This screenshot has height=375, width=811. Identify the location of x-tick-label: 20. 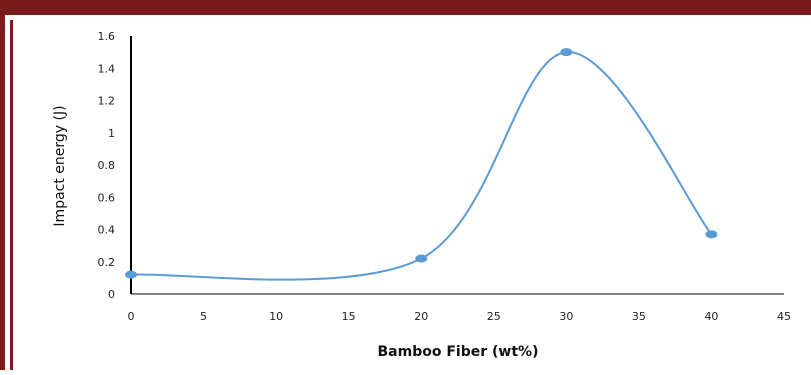
(421, 316).